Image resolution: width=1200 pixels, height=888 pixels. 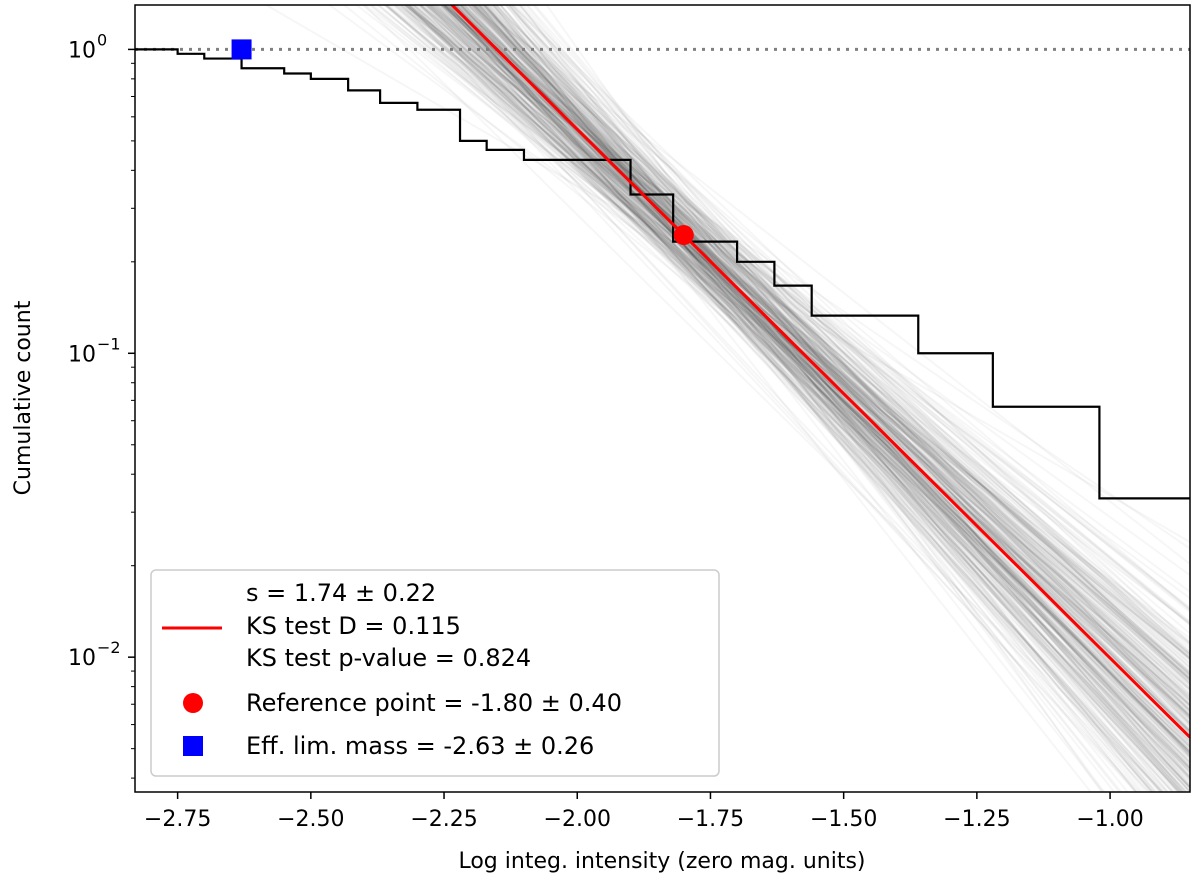 I want to click on x-tick-label: −2.00, so click(x=577, y=819).